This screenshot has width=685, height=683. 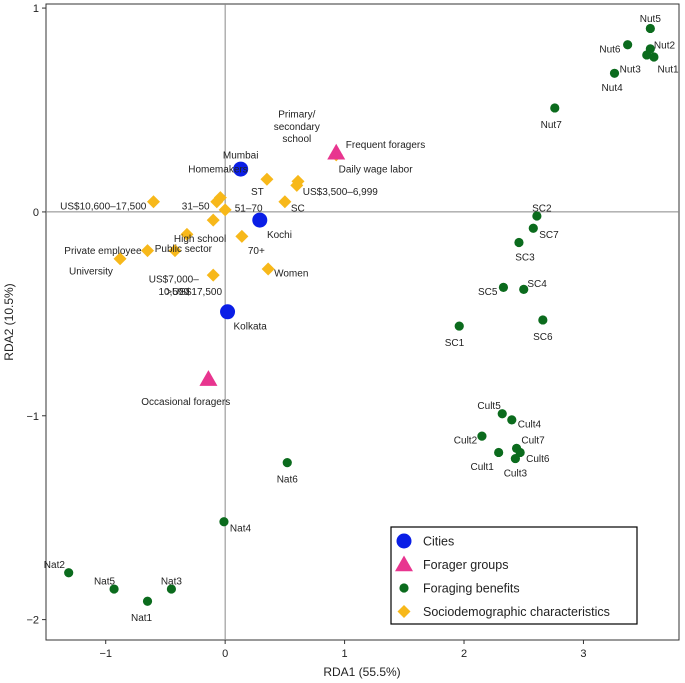 I want to click on legend-forager_groups-marker, so click(x=404, y=563).